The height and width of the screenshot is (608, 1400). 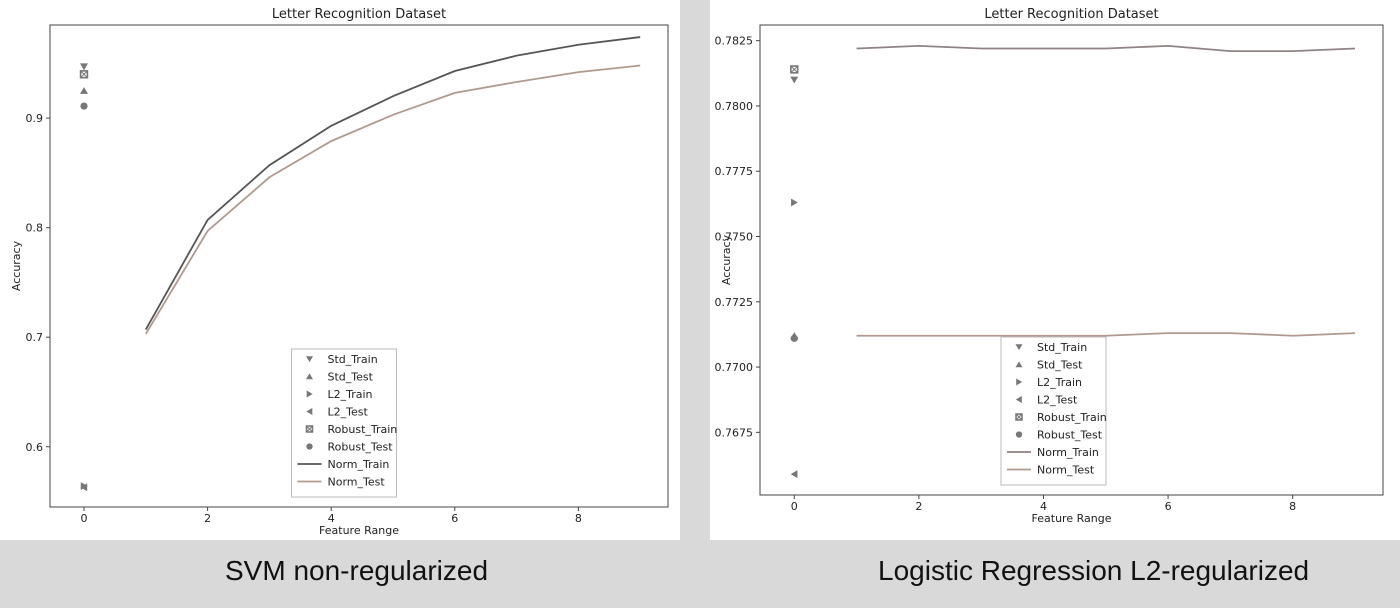 What do you see at coordinates (83, 90) in the screenshot?
I see `marker-std-test` at bounding box center [83, 90].